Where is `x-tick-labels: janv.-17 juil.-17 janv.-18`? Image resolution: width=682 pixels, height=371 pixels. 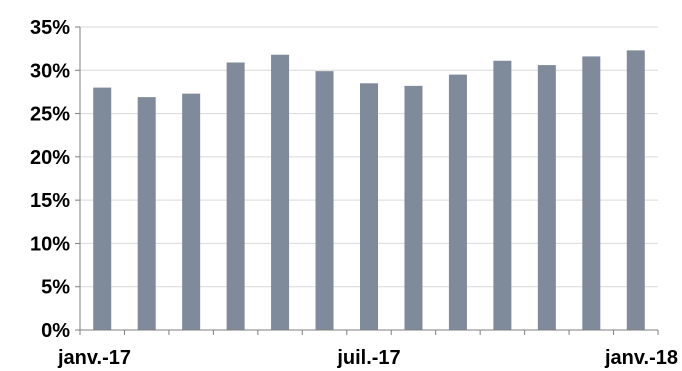 x-tick-labels: janv.-17 juil.-17 janv.-18 is located at coordinates (367, 358).